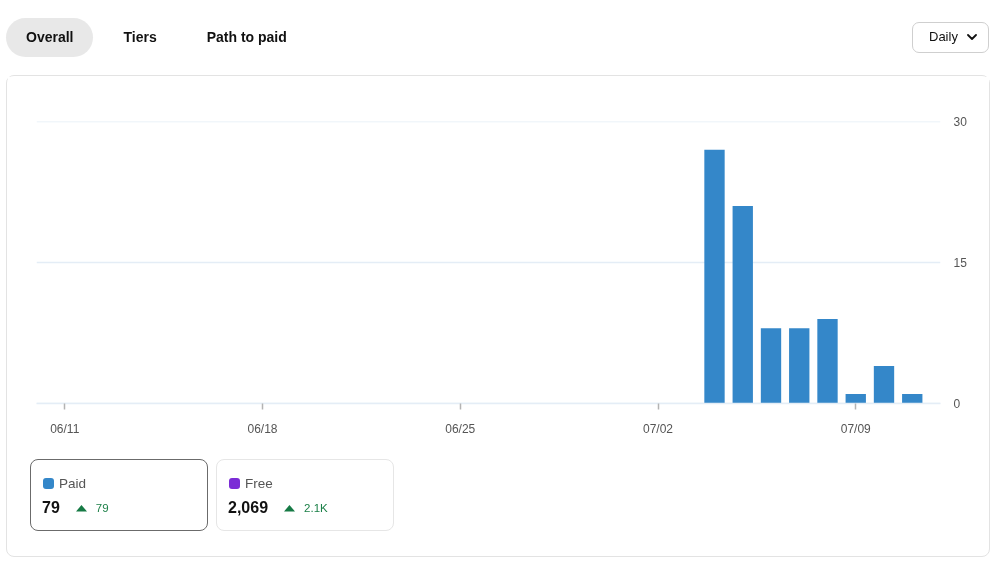  Describe the element at coordinates (50, 37) in the screenshot. I see `text: Overall` at that location.